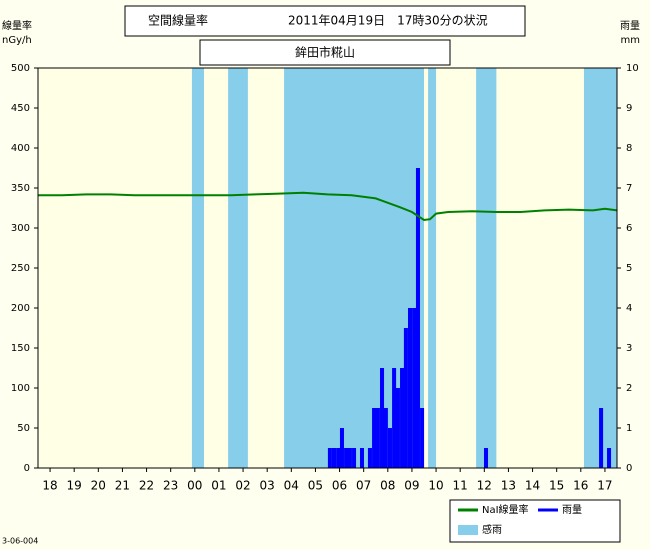 The height and width of the screenshot is (550, 650). I want to click on y2-axis-unit: mm, so click(630, 40).